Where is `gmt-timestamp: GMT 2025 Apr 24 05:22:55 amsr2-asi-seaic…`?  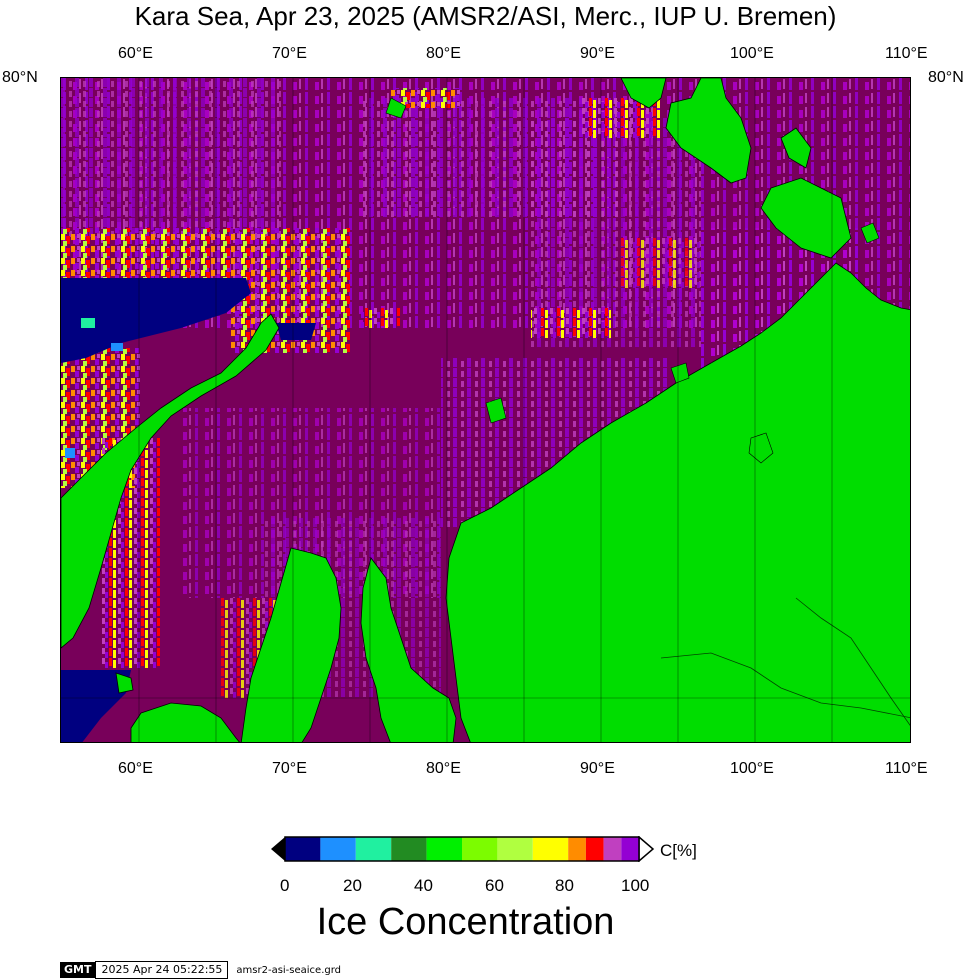 gmt-timestamp: GMT 2025 Apr 24 05:22:55 amsr2-asi-seaic… is located at coordinates (200, 970).